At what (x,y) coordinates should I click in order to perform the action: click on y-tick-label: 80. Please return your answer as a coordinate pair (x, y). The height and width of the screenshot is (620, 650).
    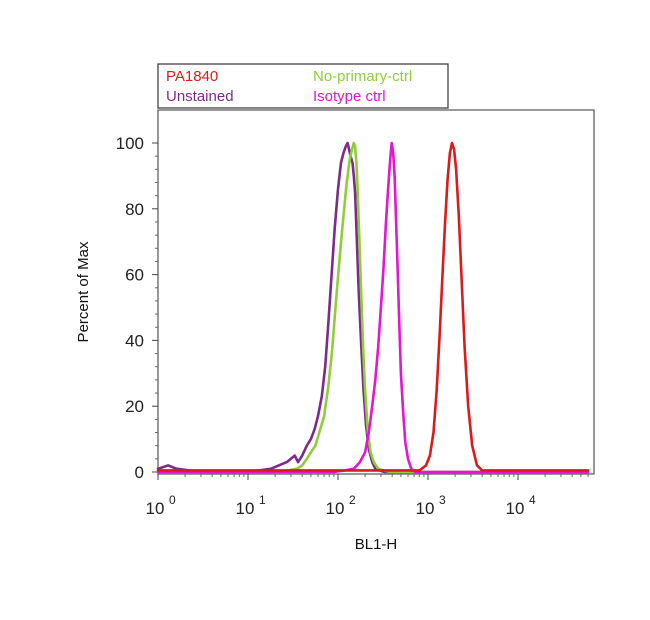
    Looking at the image, I should click on (134, 209).